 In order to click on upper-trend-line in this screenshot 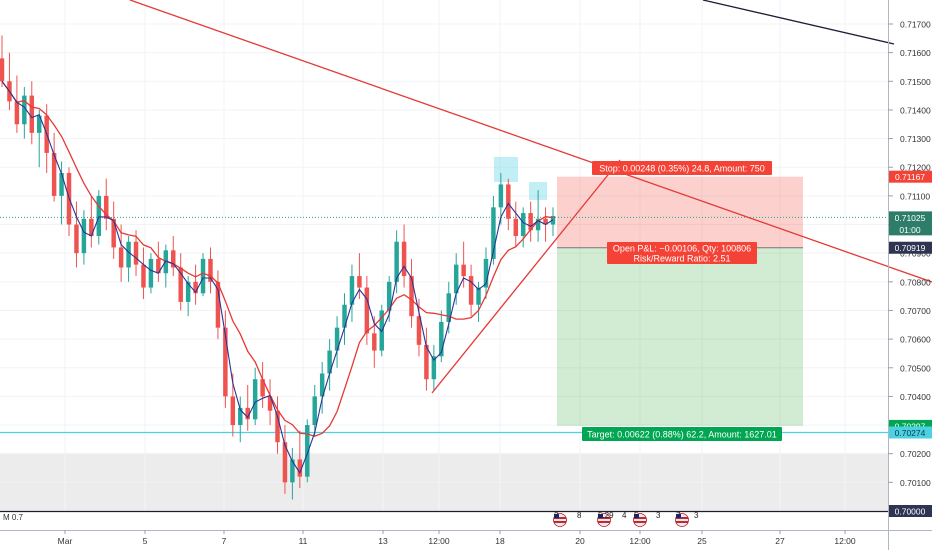, I will do `click(798, 22)`.